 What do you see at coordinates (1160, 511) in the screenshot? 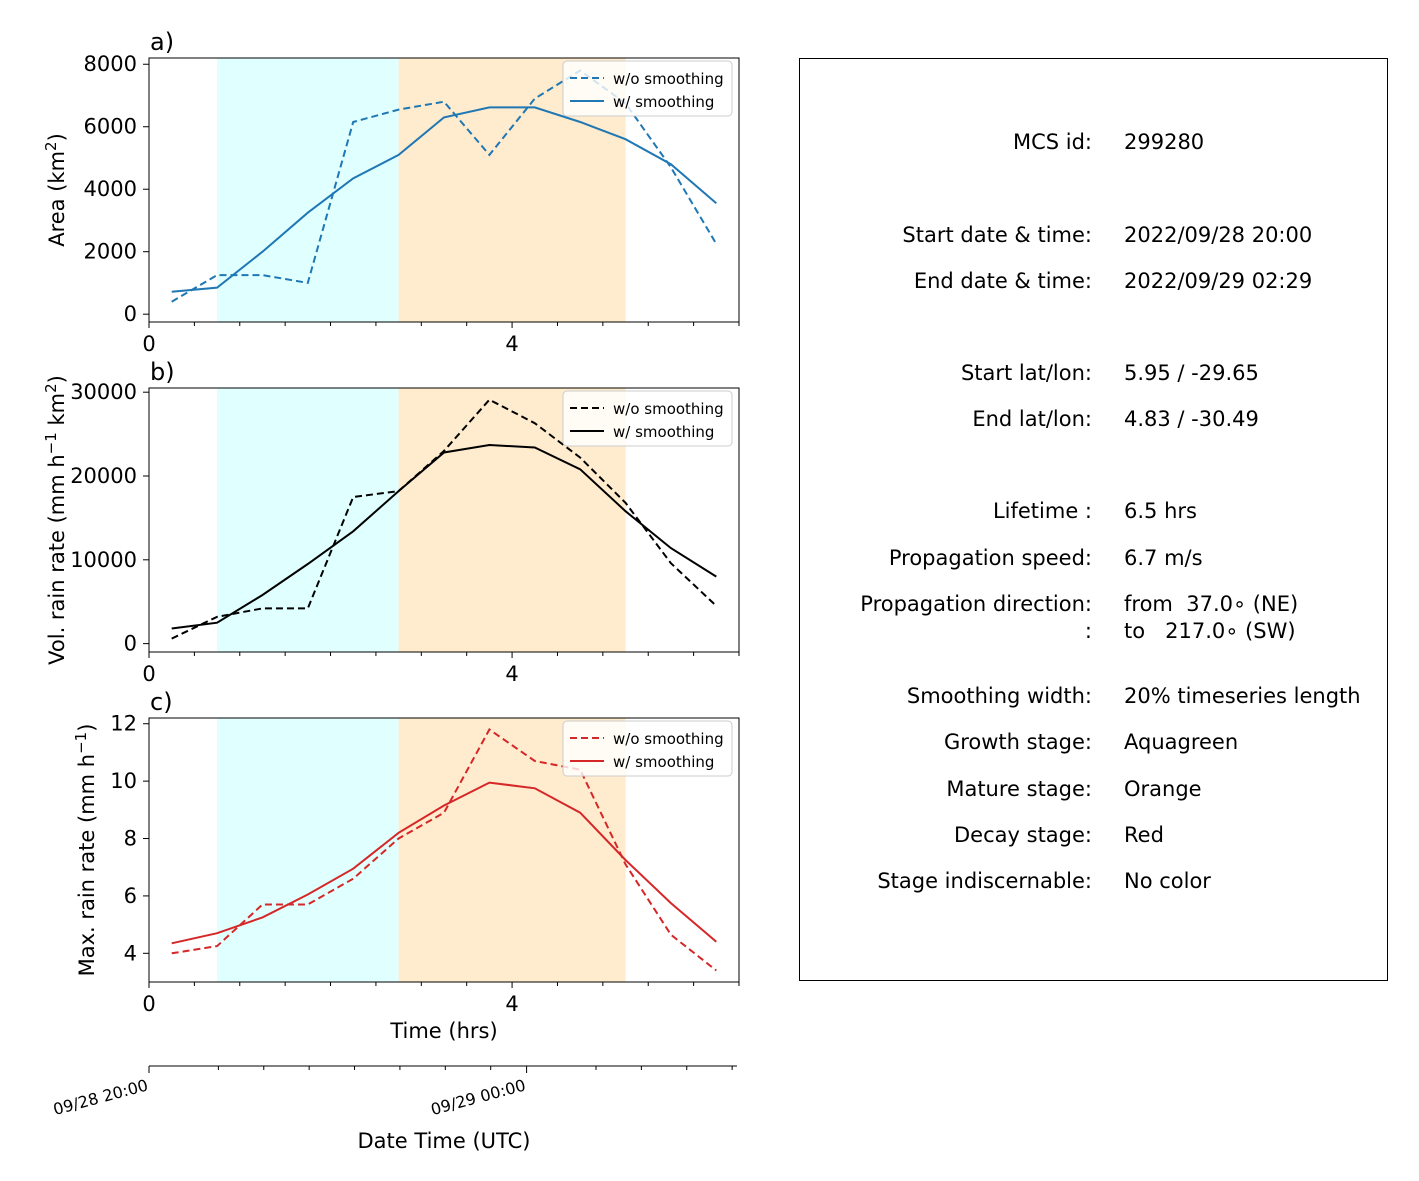
I see `info-value: 6.5 hrs` at bounding box center [1160, 511].